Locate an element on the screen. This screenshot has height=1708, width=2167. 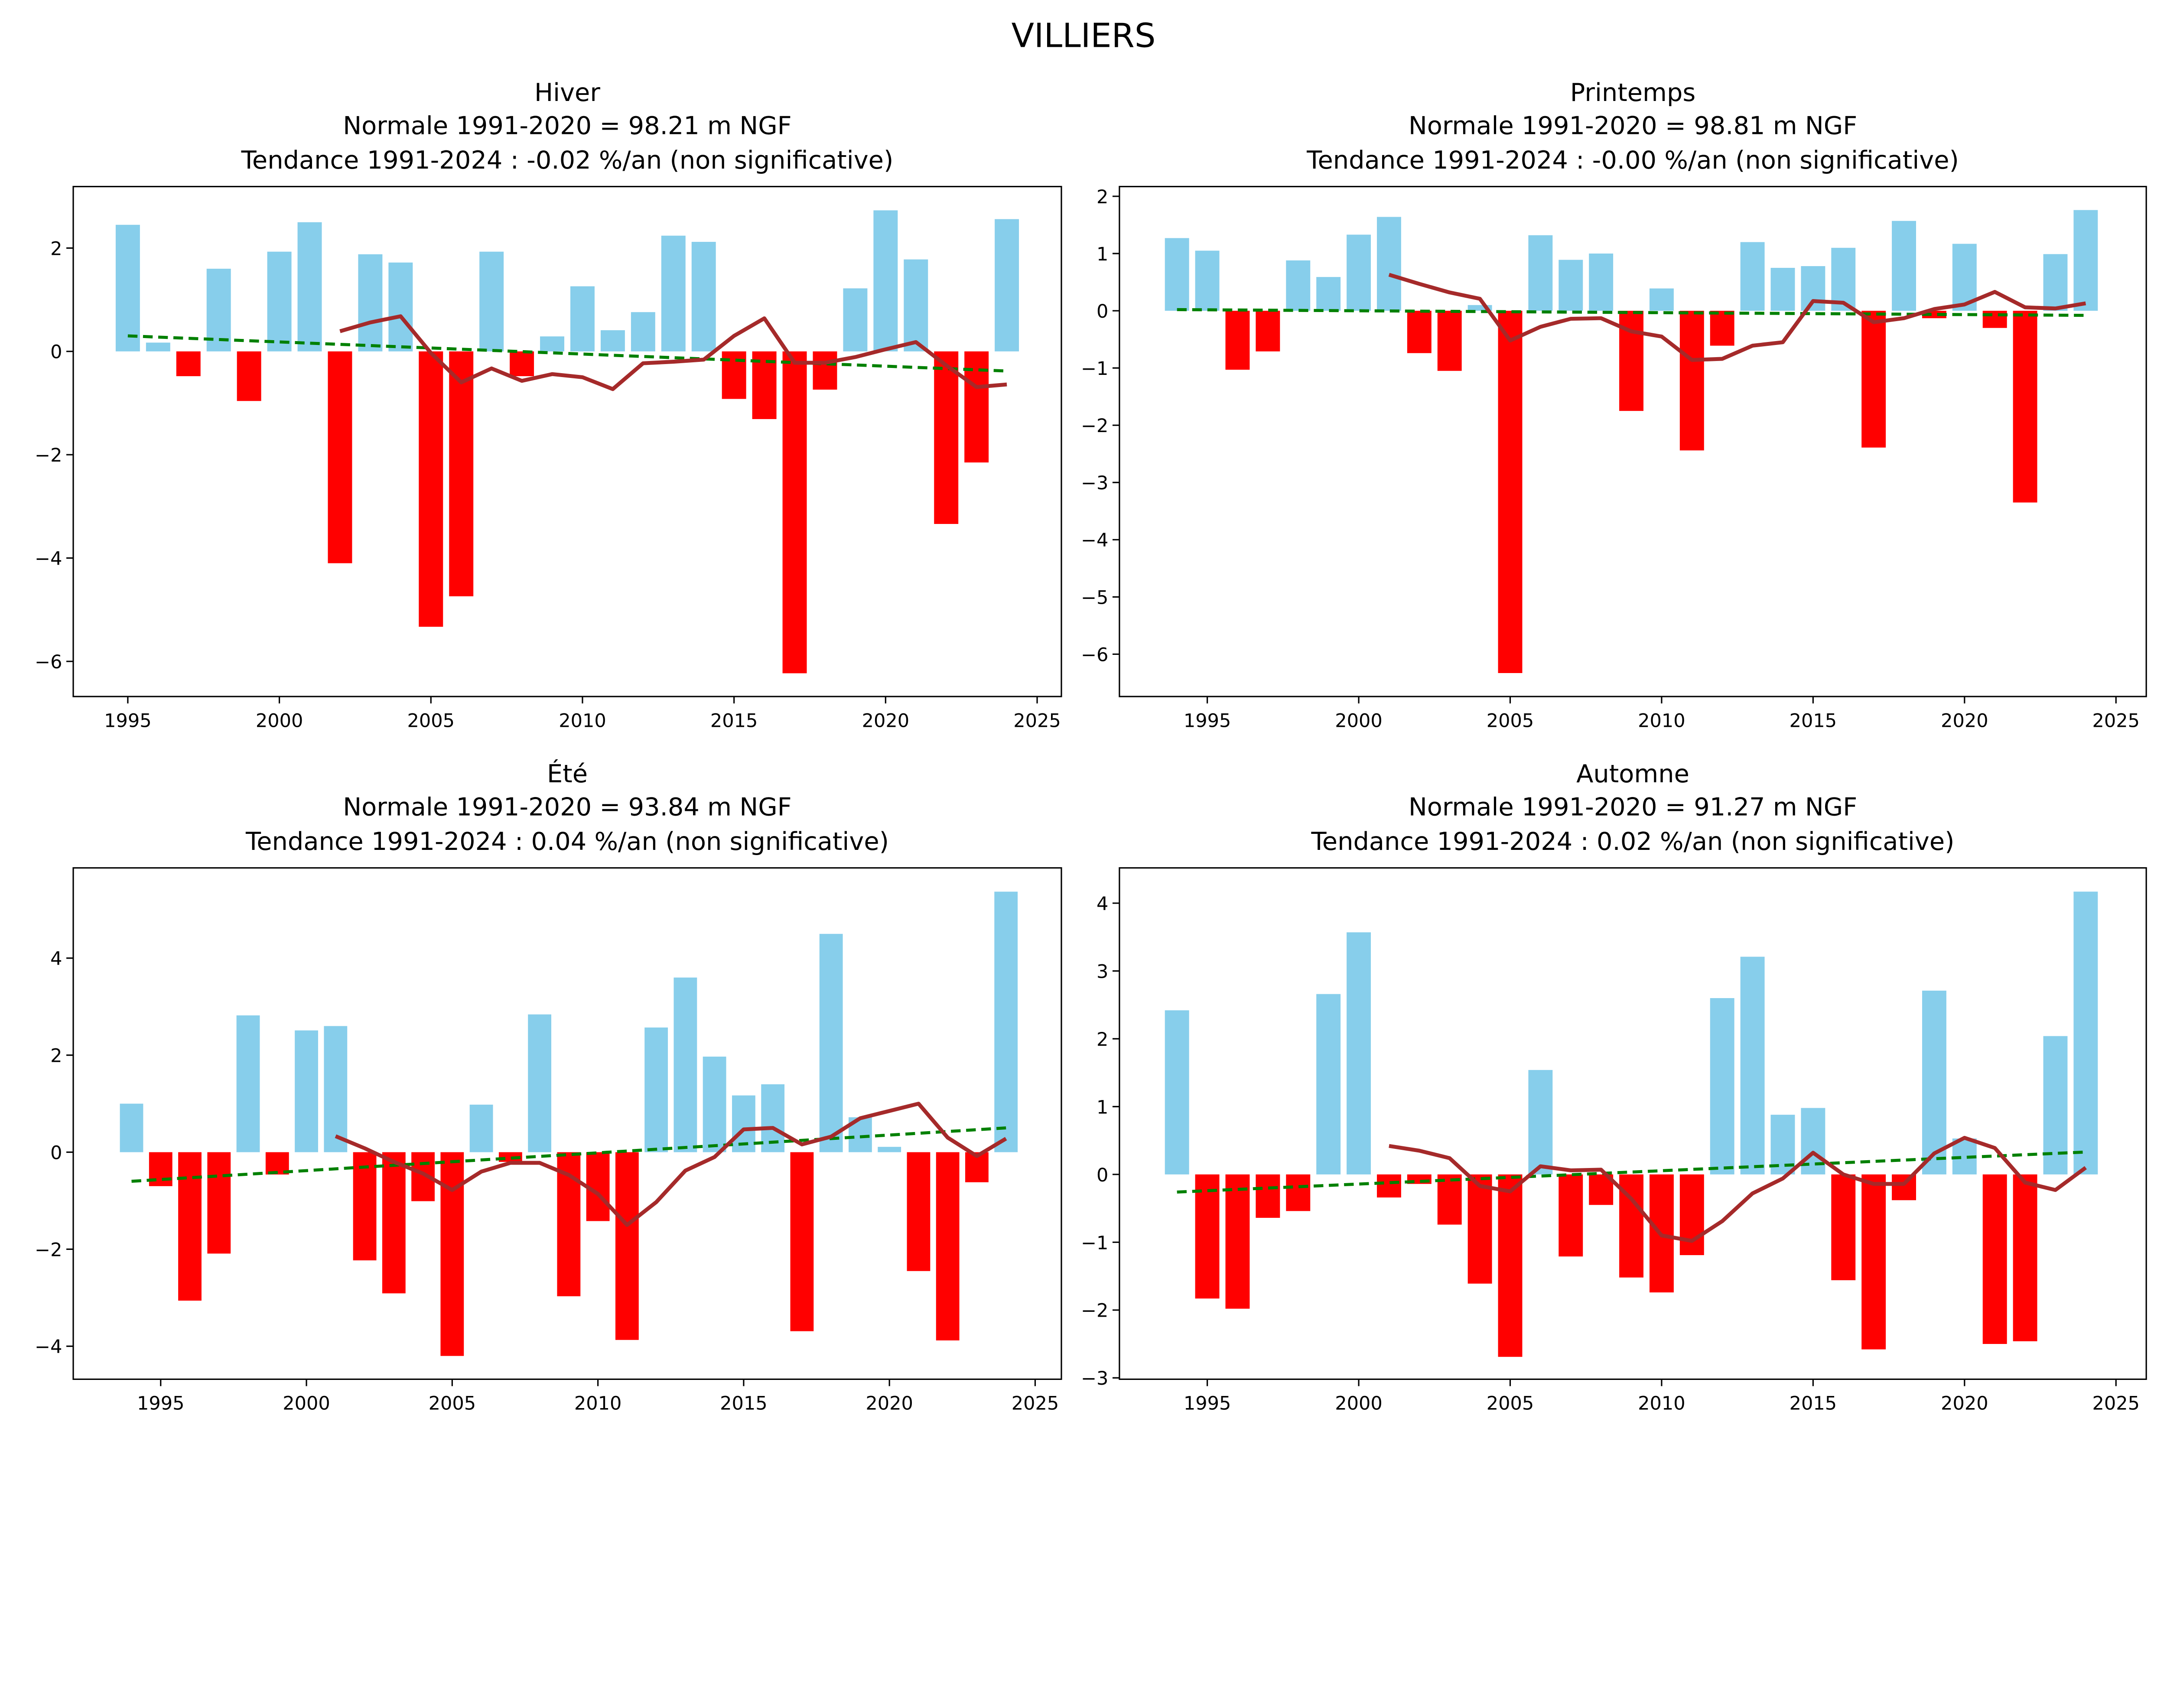
axes-frame is located at coordinates (1633, 441).